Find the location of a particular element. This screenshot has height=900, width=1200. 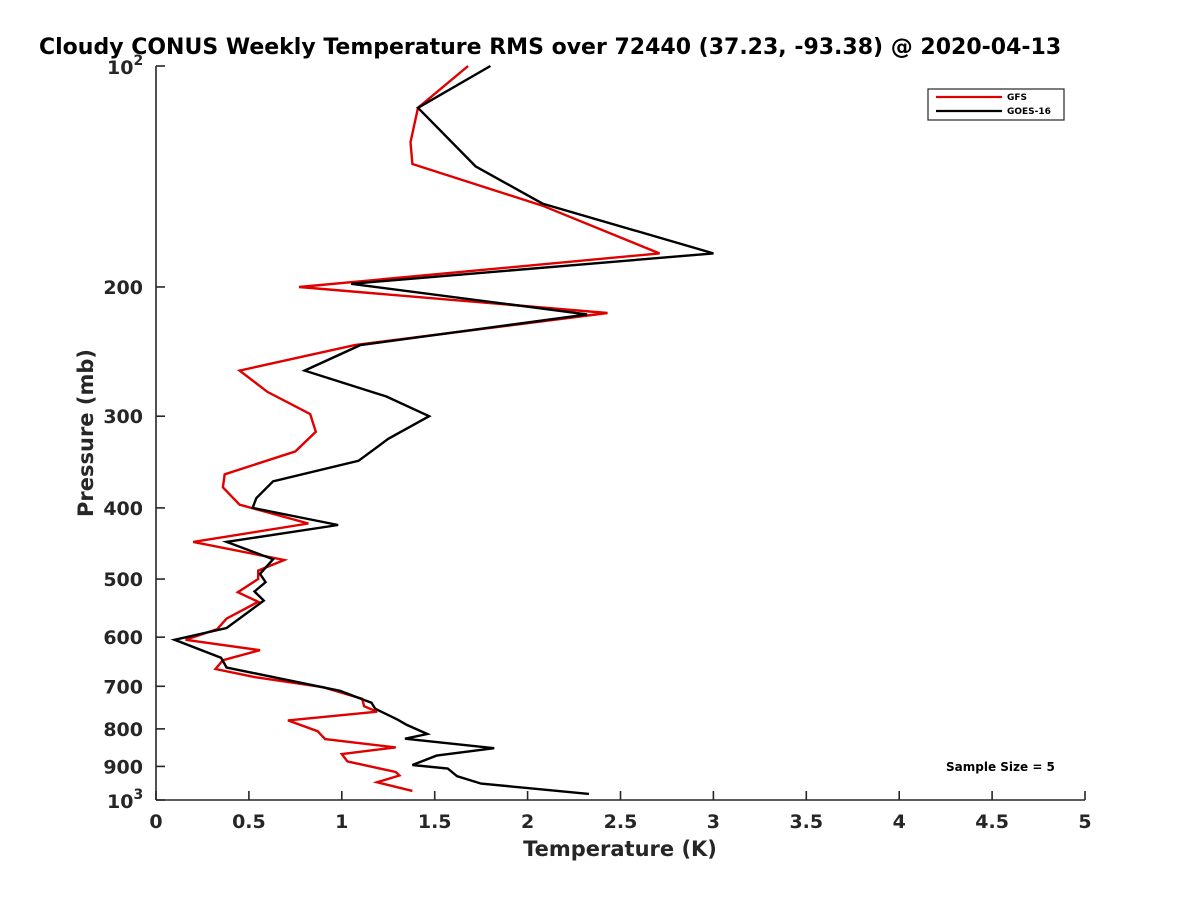

y-tick-label: 10² is located at coordinates (125, 66).